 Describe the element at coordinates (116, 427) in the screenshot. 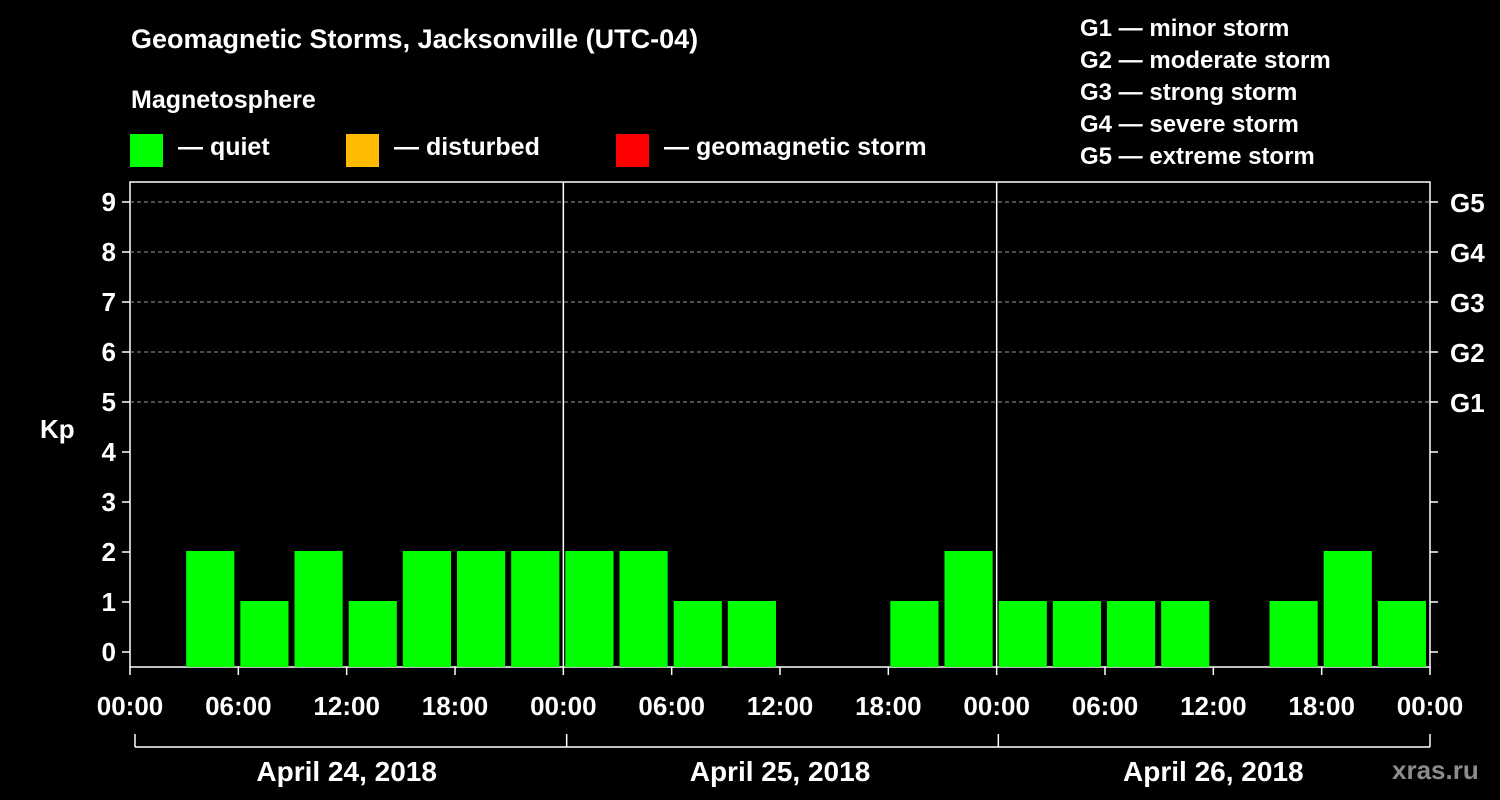

I see `y-axis: 0 1 2 3 4 5 6 7 8 9` at that location.